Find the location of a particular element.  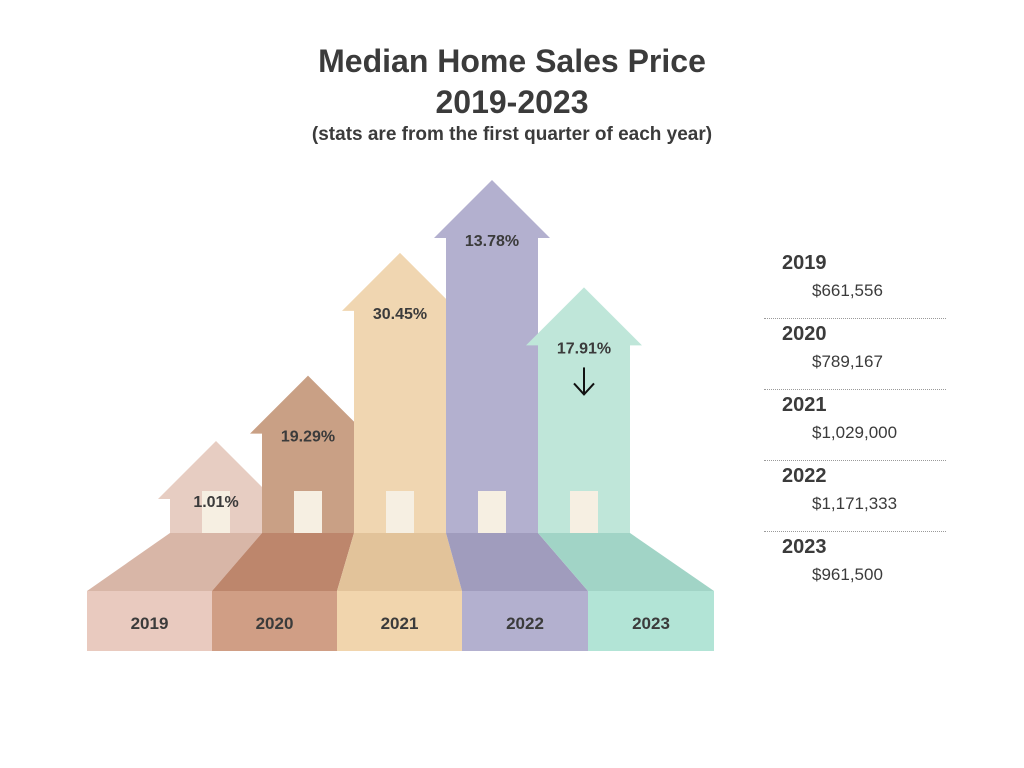

price-item-2023: 2023 $961,500 is located at coordinates (855, 566).